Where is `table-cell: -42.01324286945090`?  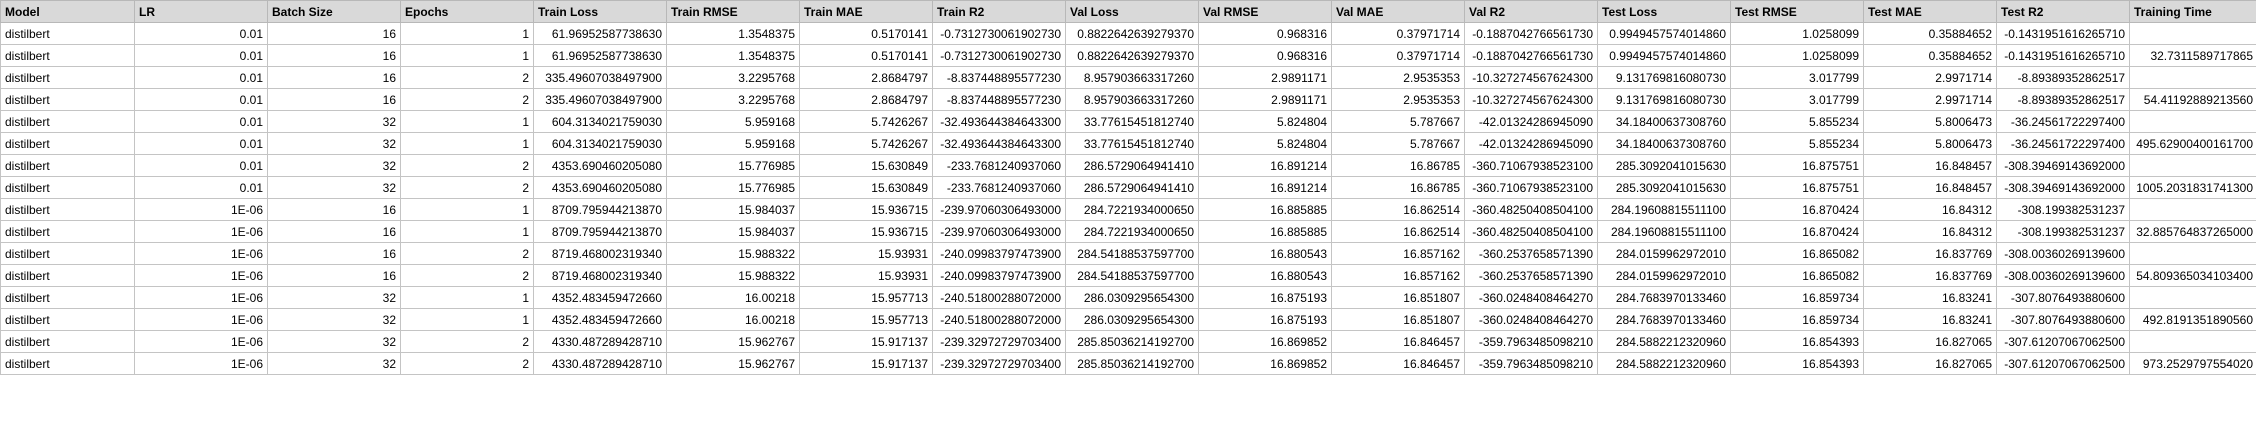 table-cell: -42.01324286945090 is located at coordinates (1531, 143).